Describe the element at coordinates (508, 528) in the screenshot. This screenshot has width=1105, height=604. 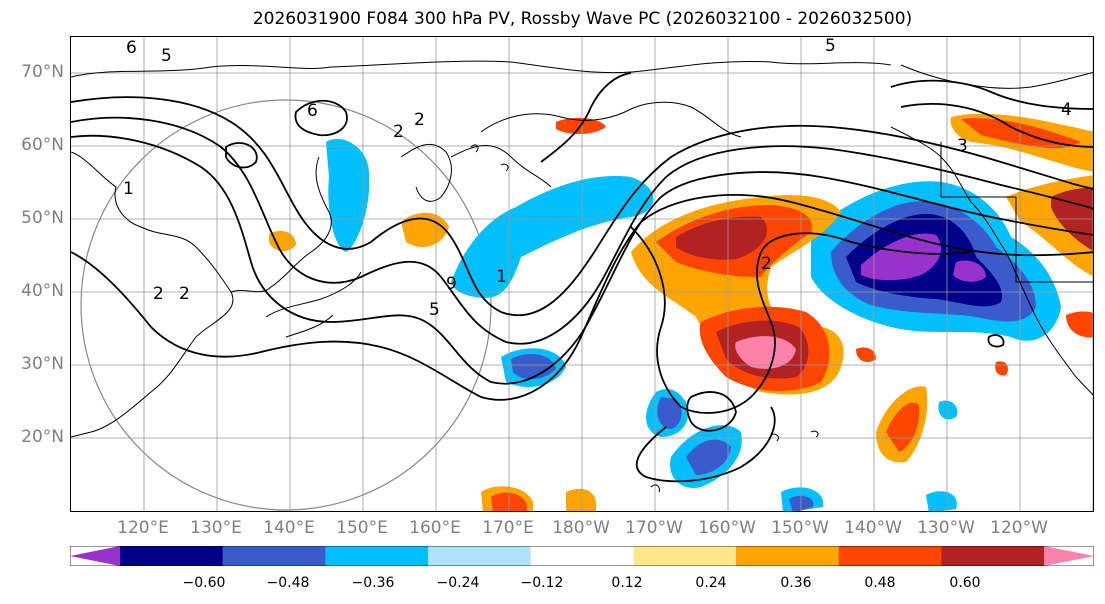
I see `lon-label-170e: 170°E` at that location.